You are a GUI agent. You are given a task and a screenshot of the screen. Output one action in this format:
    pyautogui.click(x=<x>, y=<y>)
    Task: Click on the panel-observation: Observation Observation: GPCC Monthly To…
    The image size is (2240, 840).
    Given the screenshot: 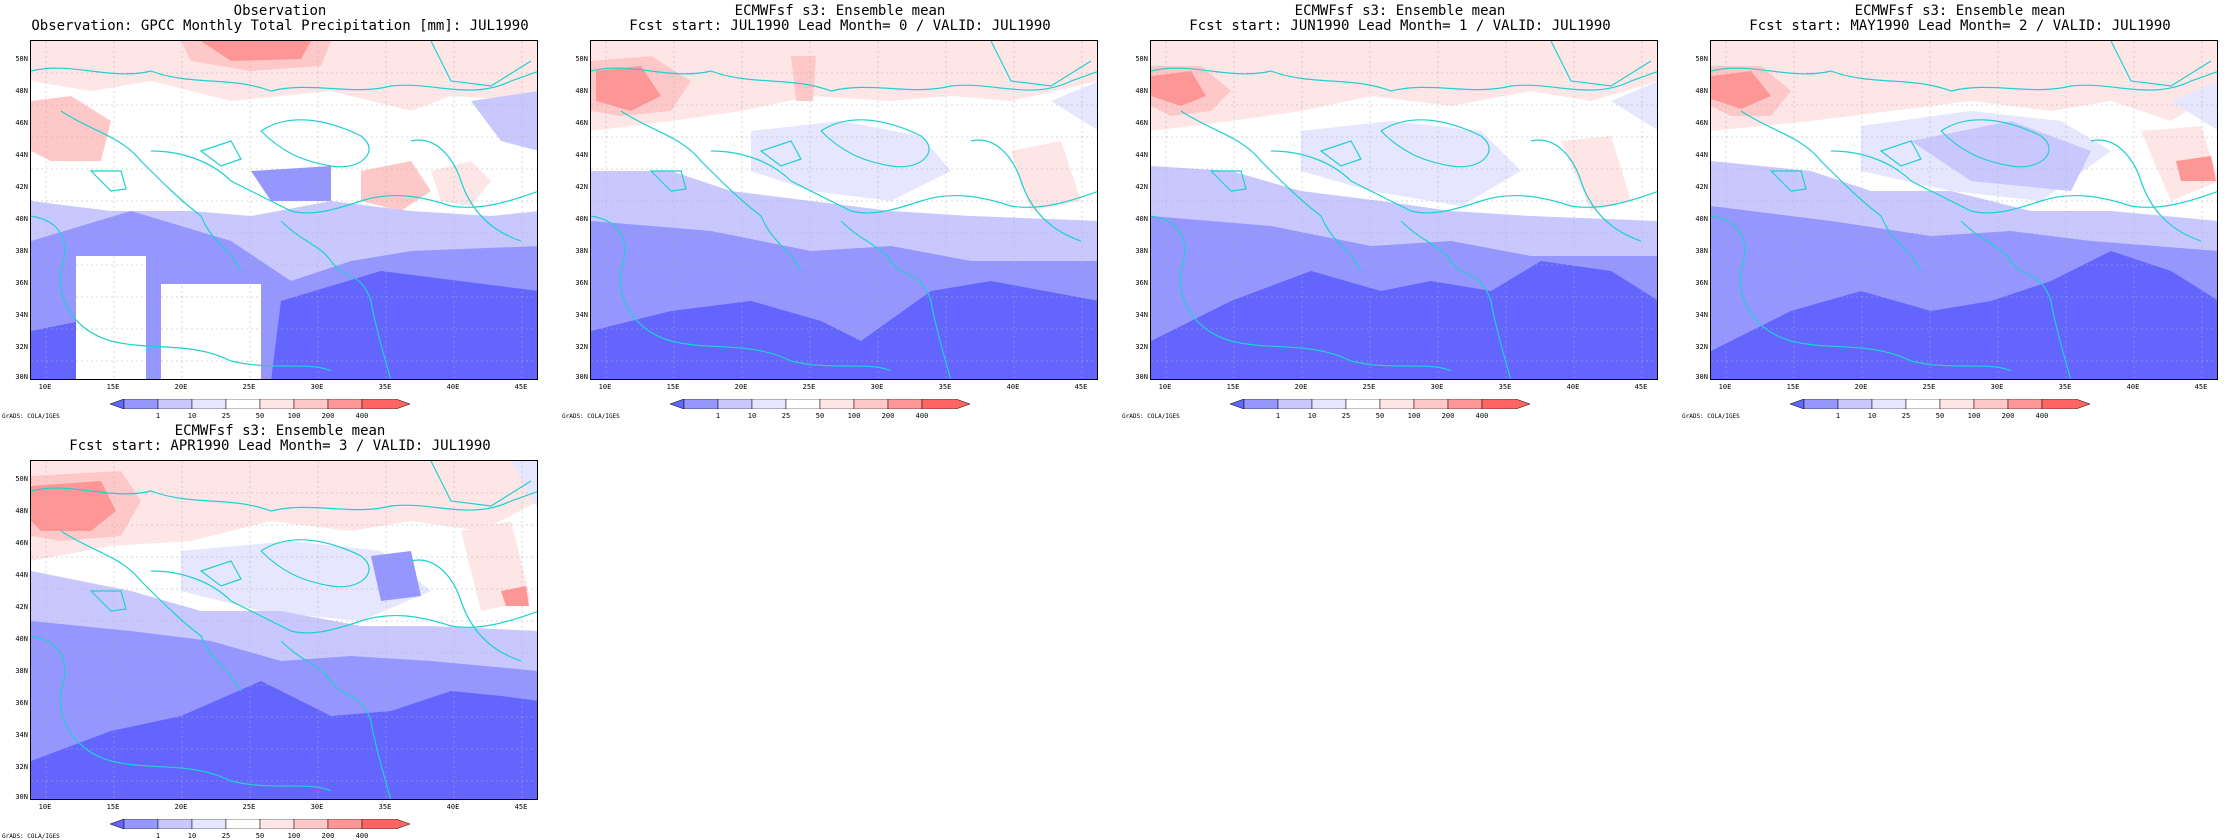 What is the action you would take?
    pyautogui.click(x=280, y=210)
    